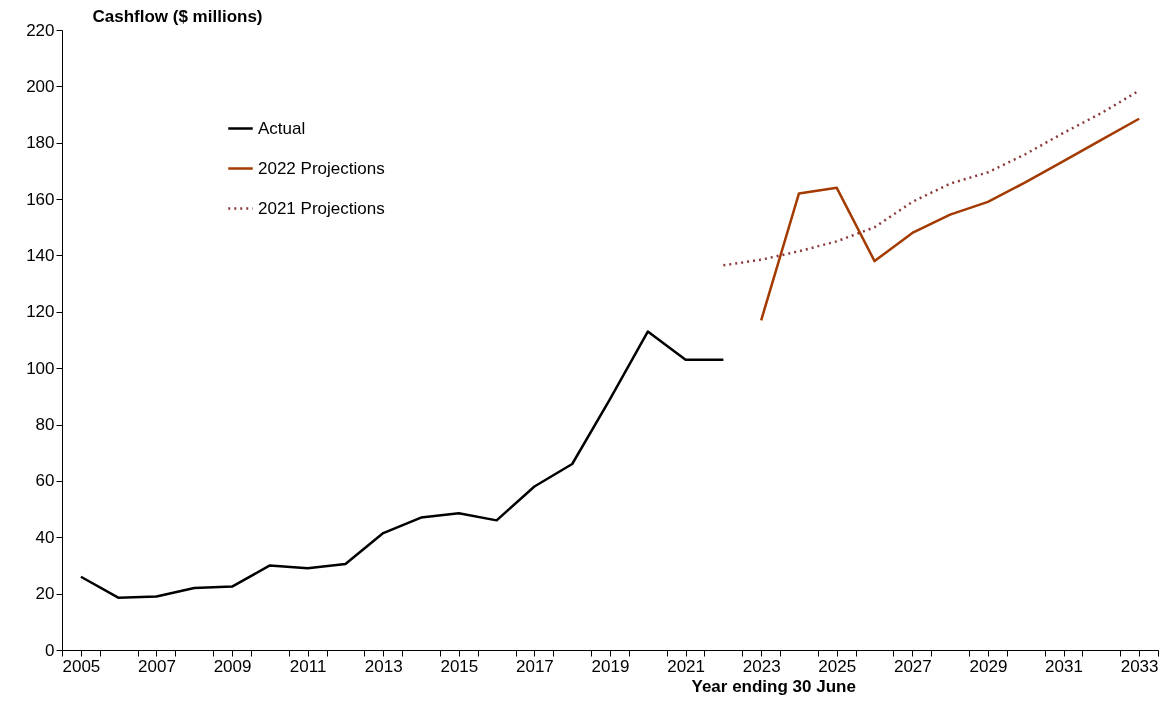  What do you see at coordinates (40, 30) in the screenshot?
I see `y-tick-label: 220` at bounding box center [40, 30].